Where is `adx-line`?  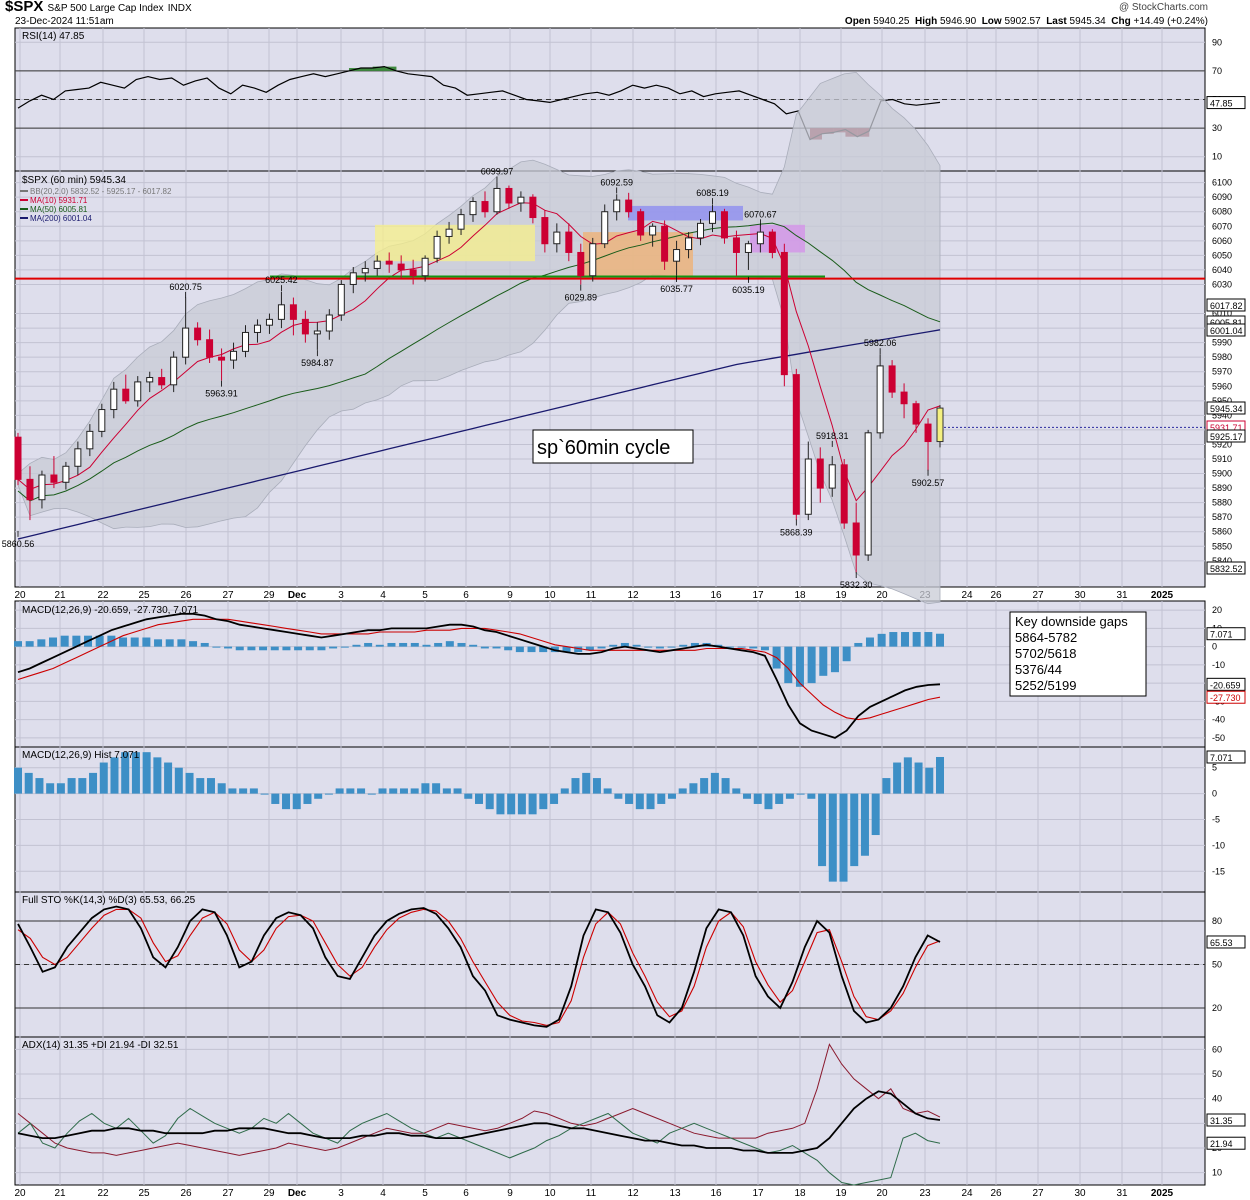 adx-line is located at coordinates (479, 1122).